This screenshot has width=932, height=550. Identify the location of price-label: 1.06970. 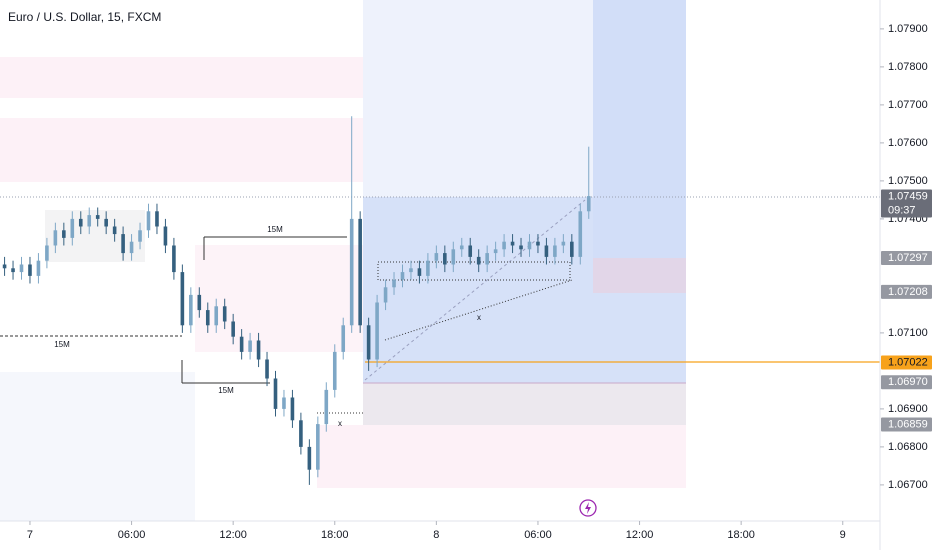
(908, 382).